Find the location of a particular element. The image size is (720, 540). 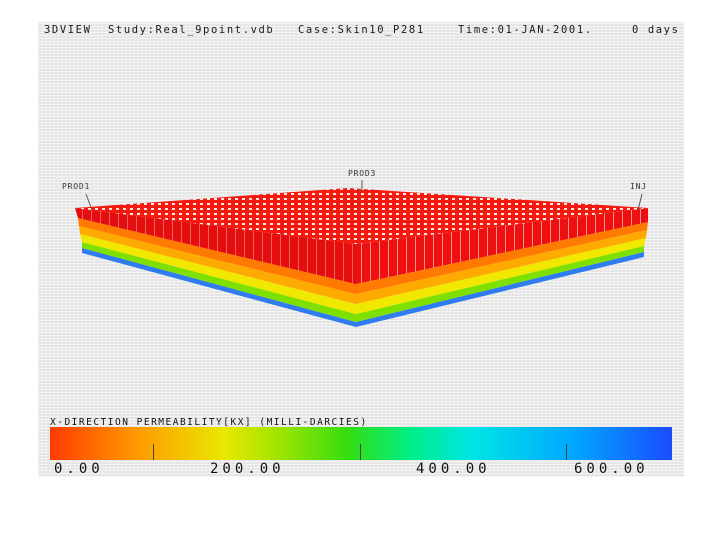

well-inj-stick is located at coordinates (640, 202).